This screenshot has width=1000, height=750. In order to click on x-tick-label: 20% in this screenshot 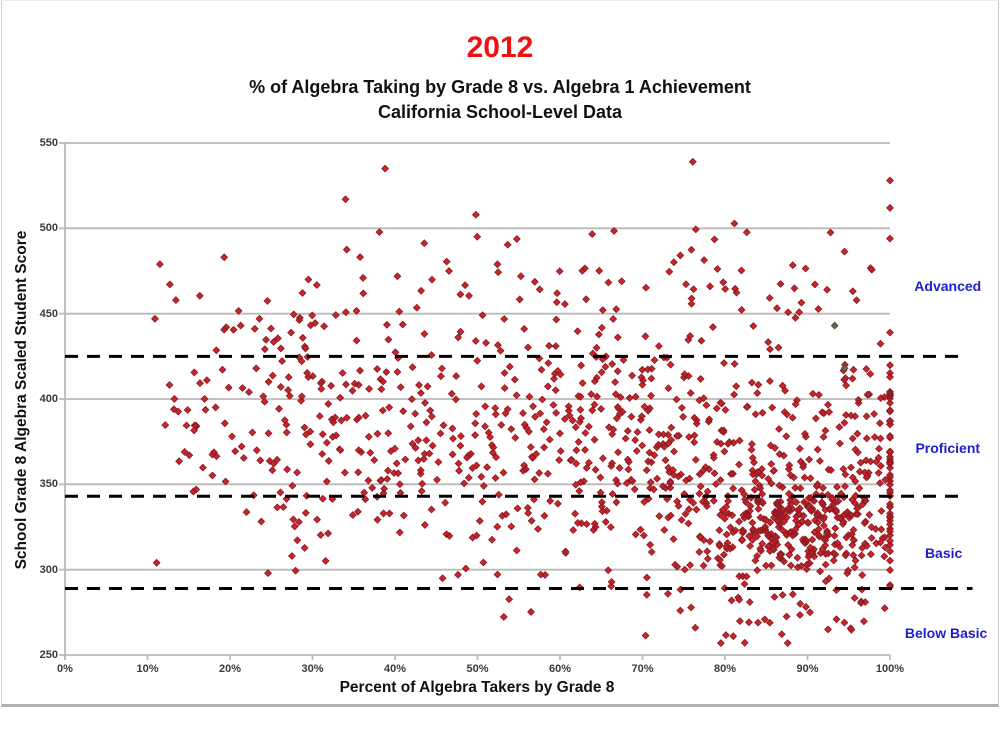, I will do `click(230, 669)`.